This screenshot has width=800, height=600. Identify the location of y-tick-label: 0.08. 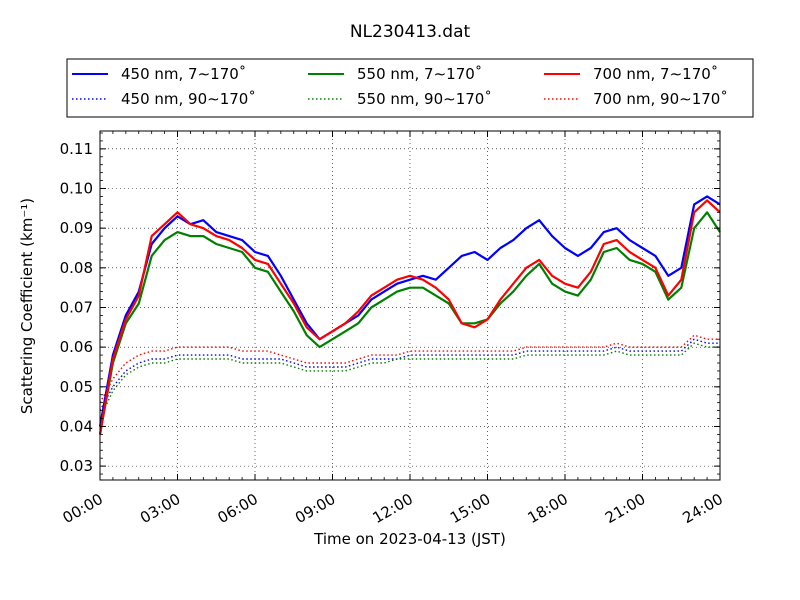
(76, 268).